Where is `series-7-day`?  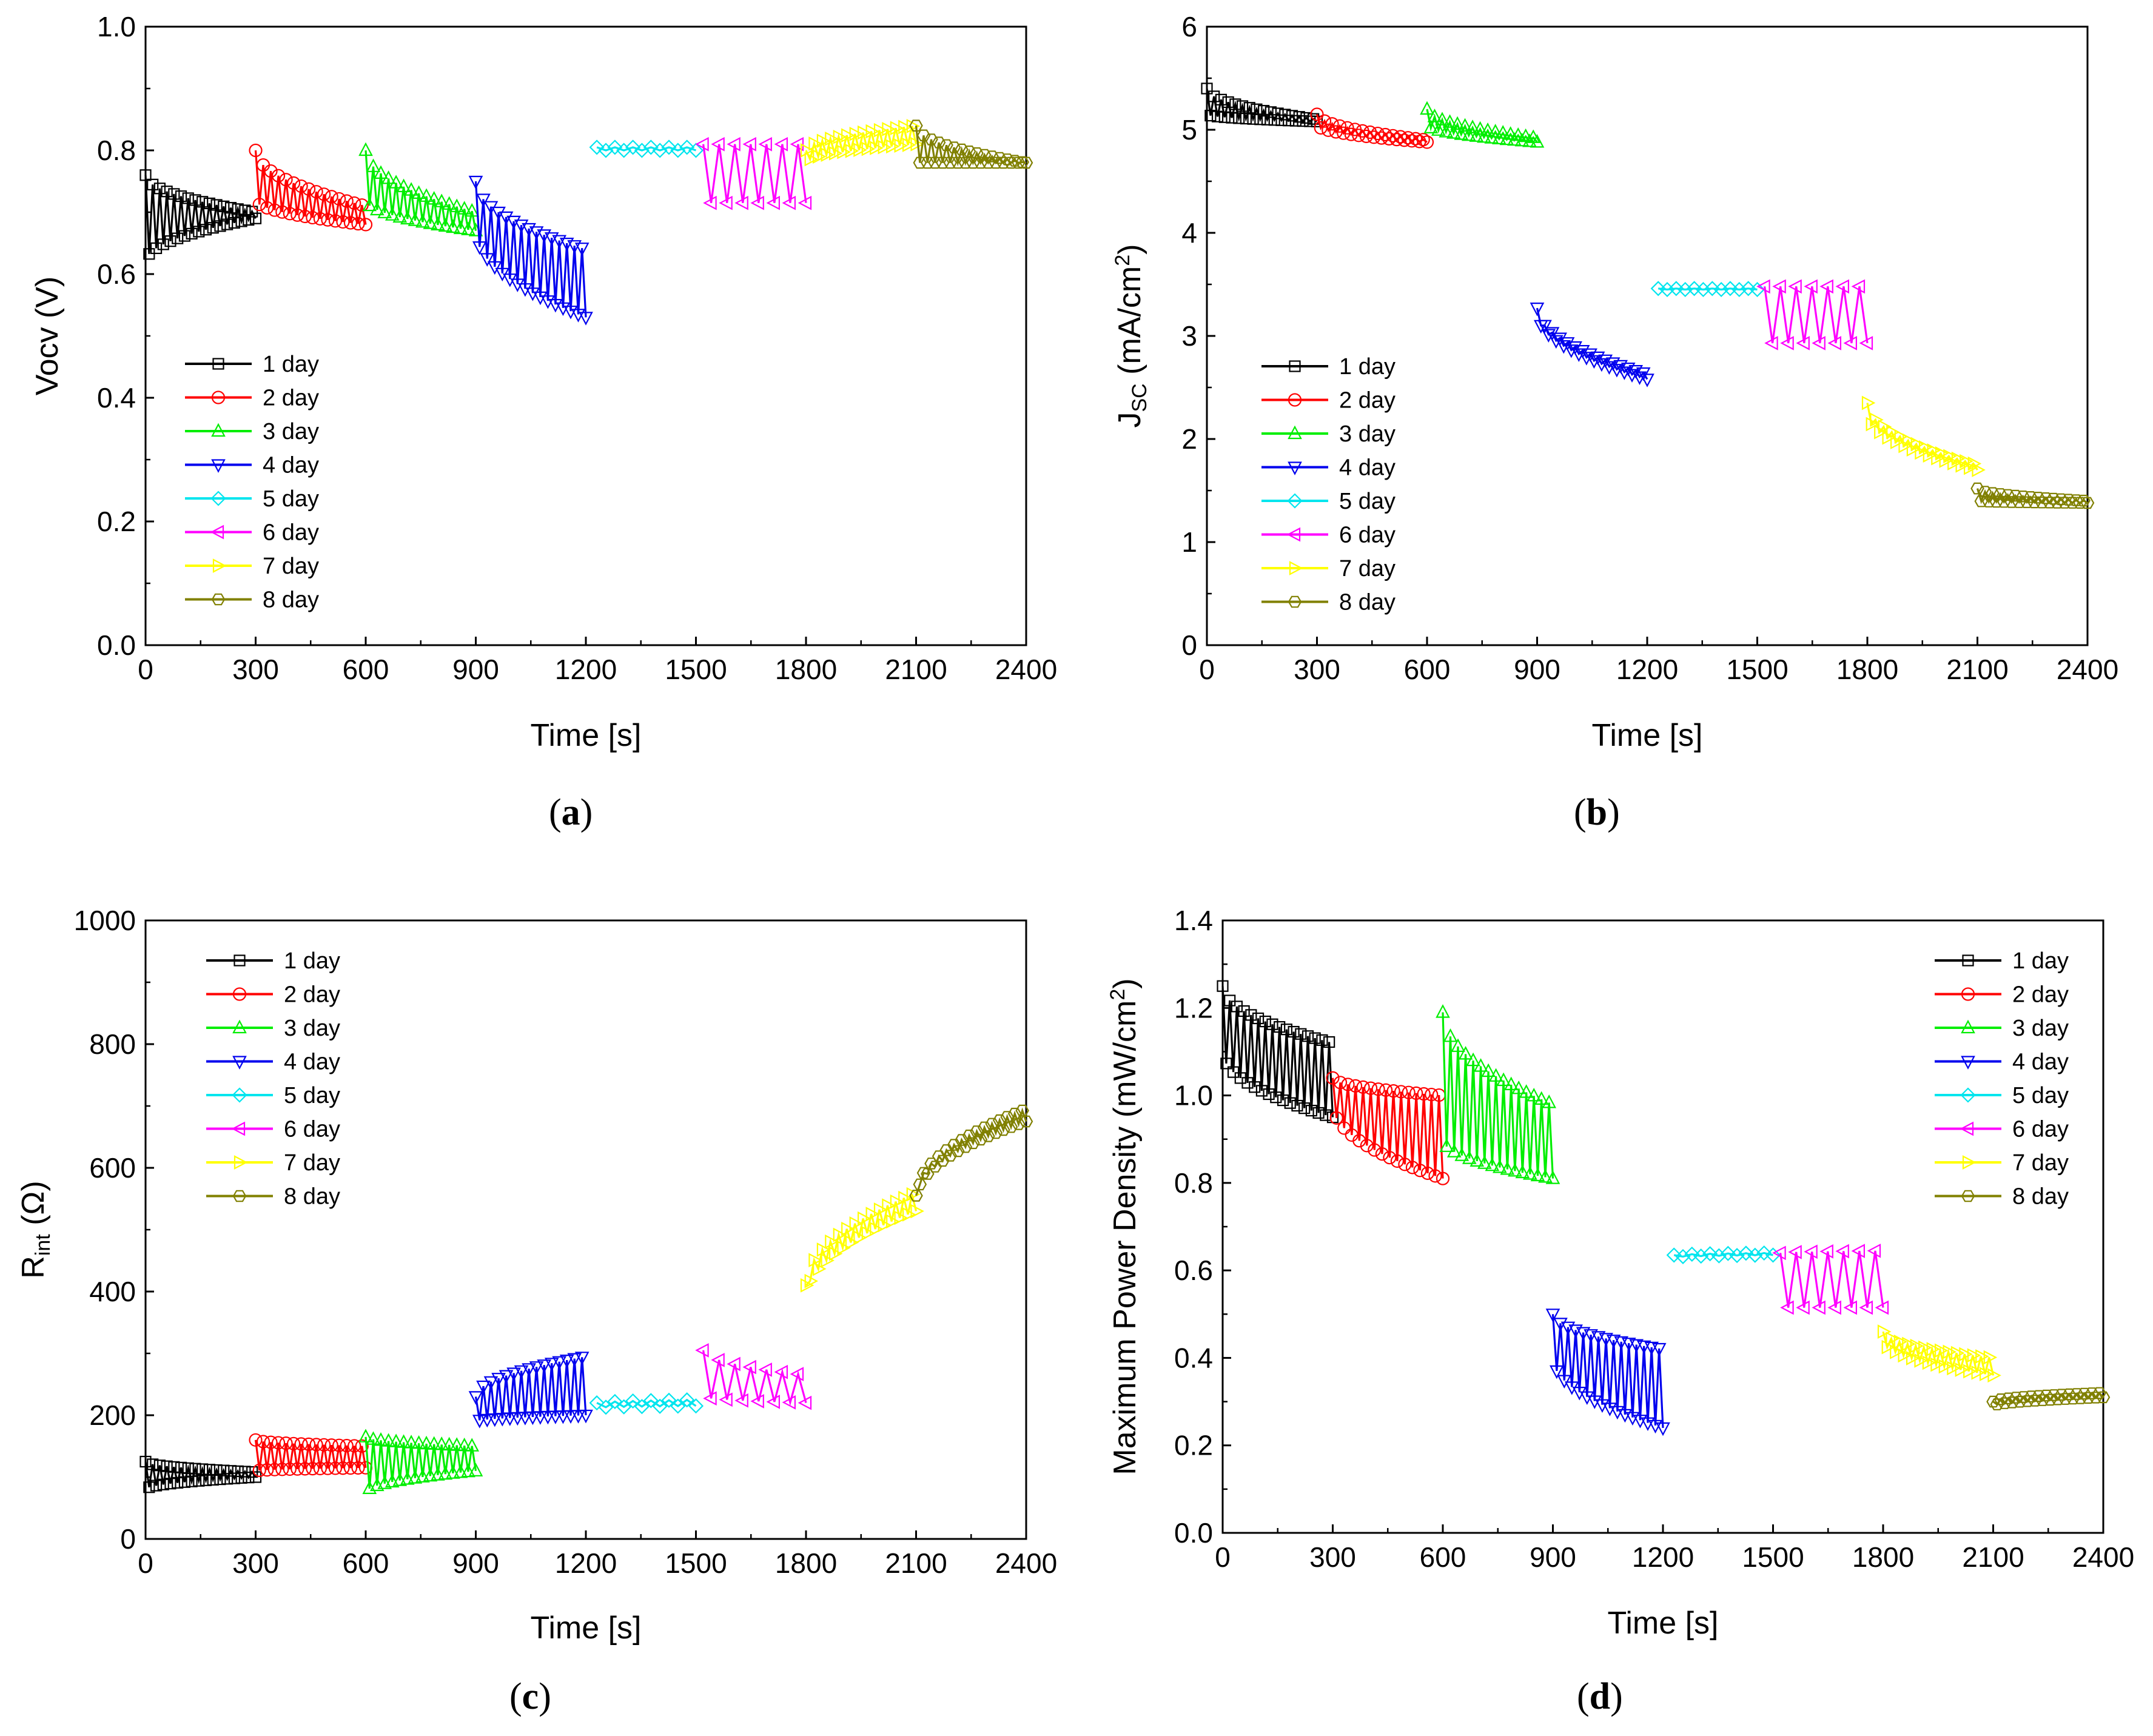 series-7-day is located at coordinates (1923, 436).